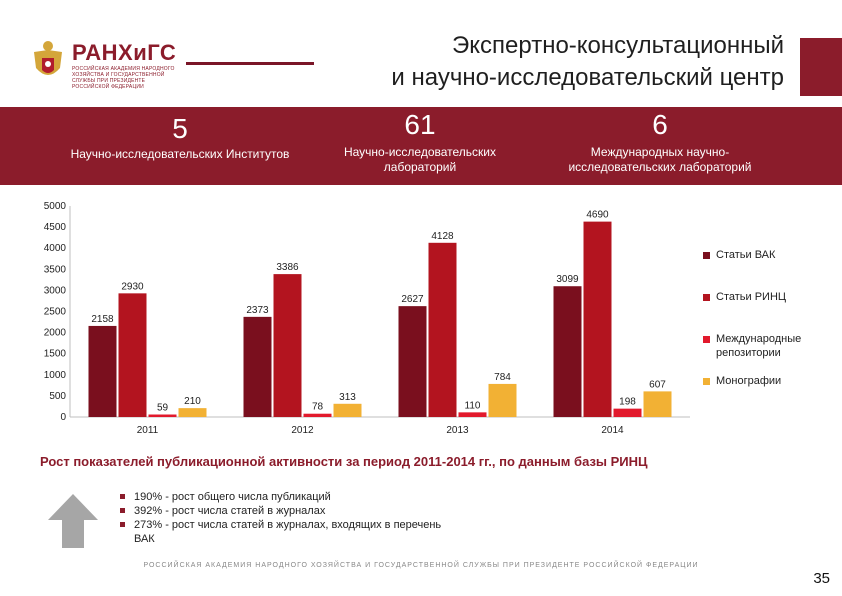 The image size is (842, 596). Describe the element at coordinates (706, 339) in the screenshot. I see `legend-swatch-repositories` at that location.